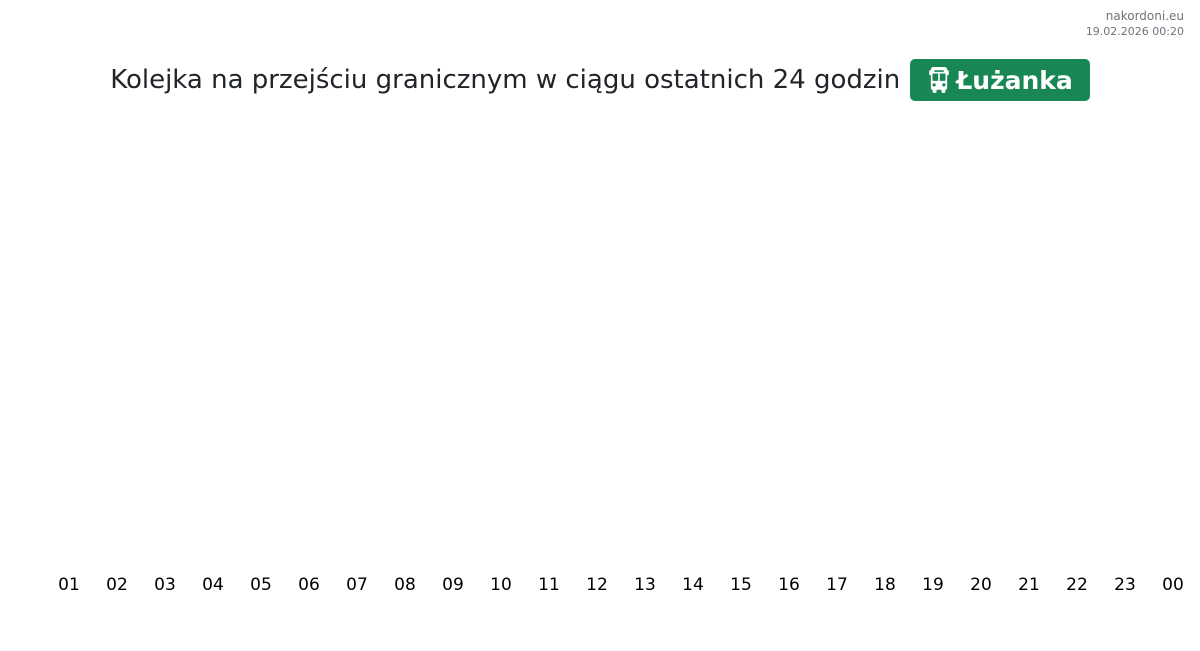  I want to click on x-tick-label: 17, so click(837, 585).